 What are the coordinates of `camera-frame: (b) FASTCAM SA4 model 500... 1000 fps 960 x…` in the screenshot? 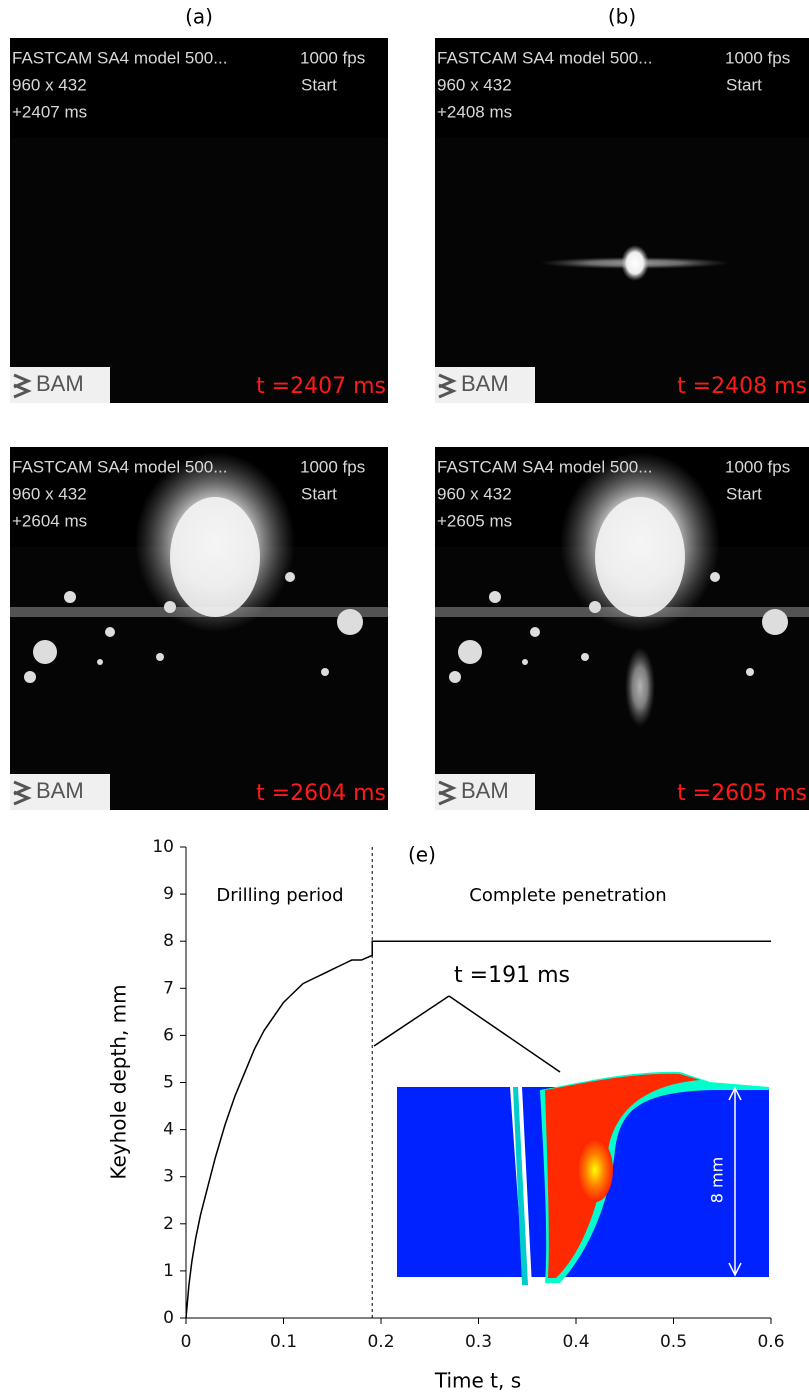 It's located at (622, 204).